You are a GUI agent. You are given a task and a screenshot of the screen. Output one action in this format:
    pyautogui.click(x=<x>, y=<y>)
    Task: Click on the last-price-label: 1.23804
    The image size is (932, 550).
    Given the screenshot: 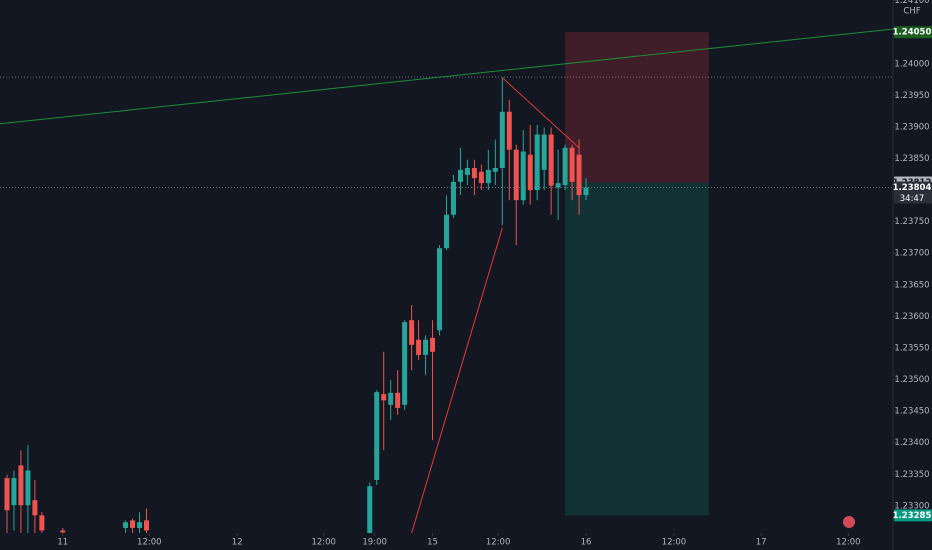 What is the action you would take?
    pyautogui.click(x=912, y=188)
    